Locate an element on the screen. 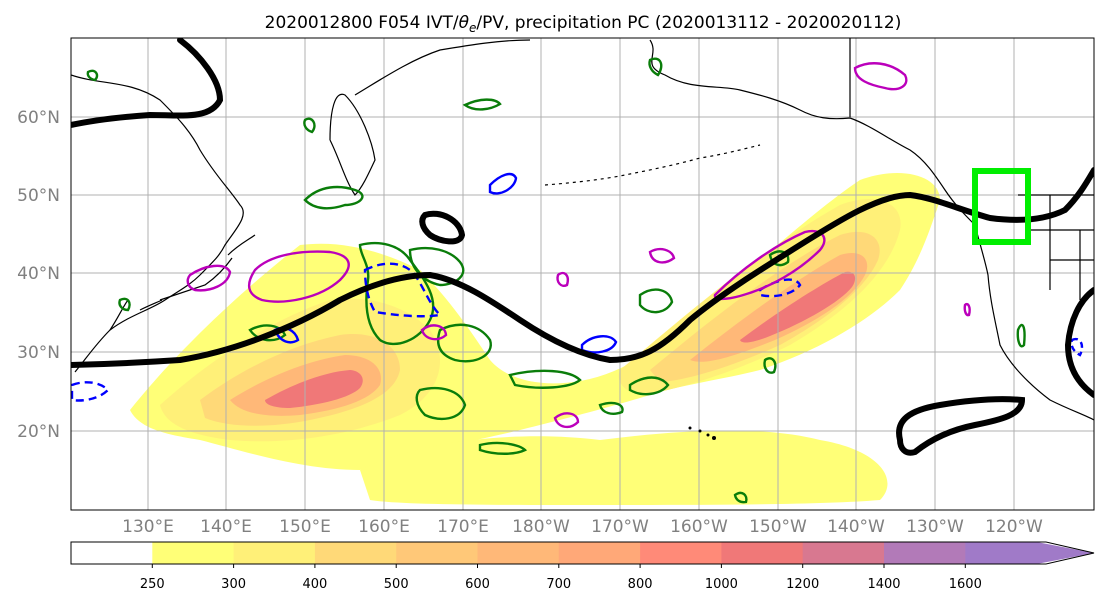 The height and width of the screenshot is (603, 1105). pv-contour-east is located at coordinates (1079, 342).